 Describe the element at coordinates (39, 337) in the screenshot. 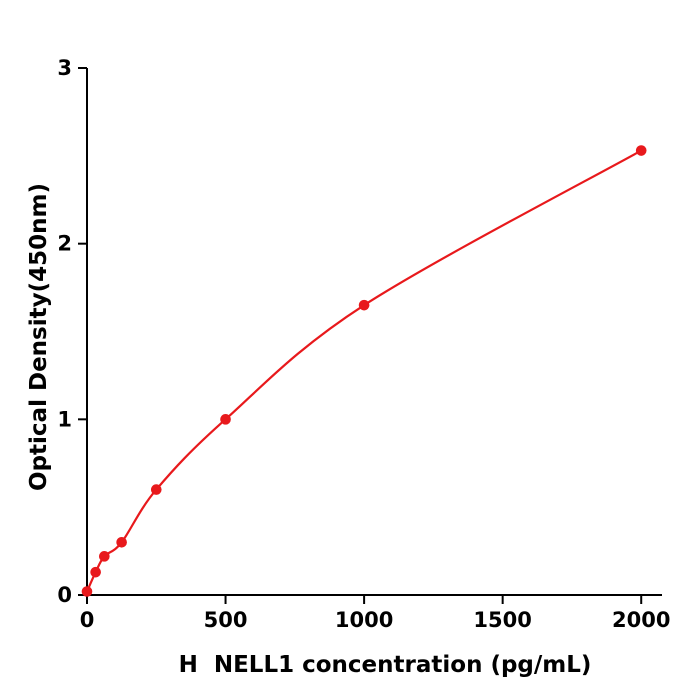

I see `y-axis-label: Optical Density(450nm)` at that location.